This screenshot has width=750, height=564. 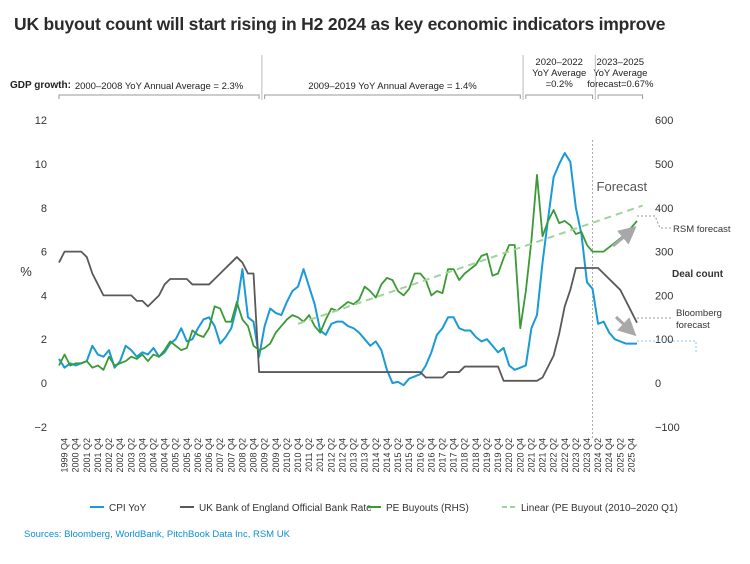 What do you see at coordinates (398, 455) in the screenshot?
I see `x-tick-label: 2015 Q2` at bounding box center [398, 455].